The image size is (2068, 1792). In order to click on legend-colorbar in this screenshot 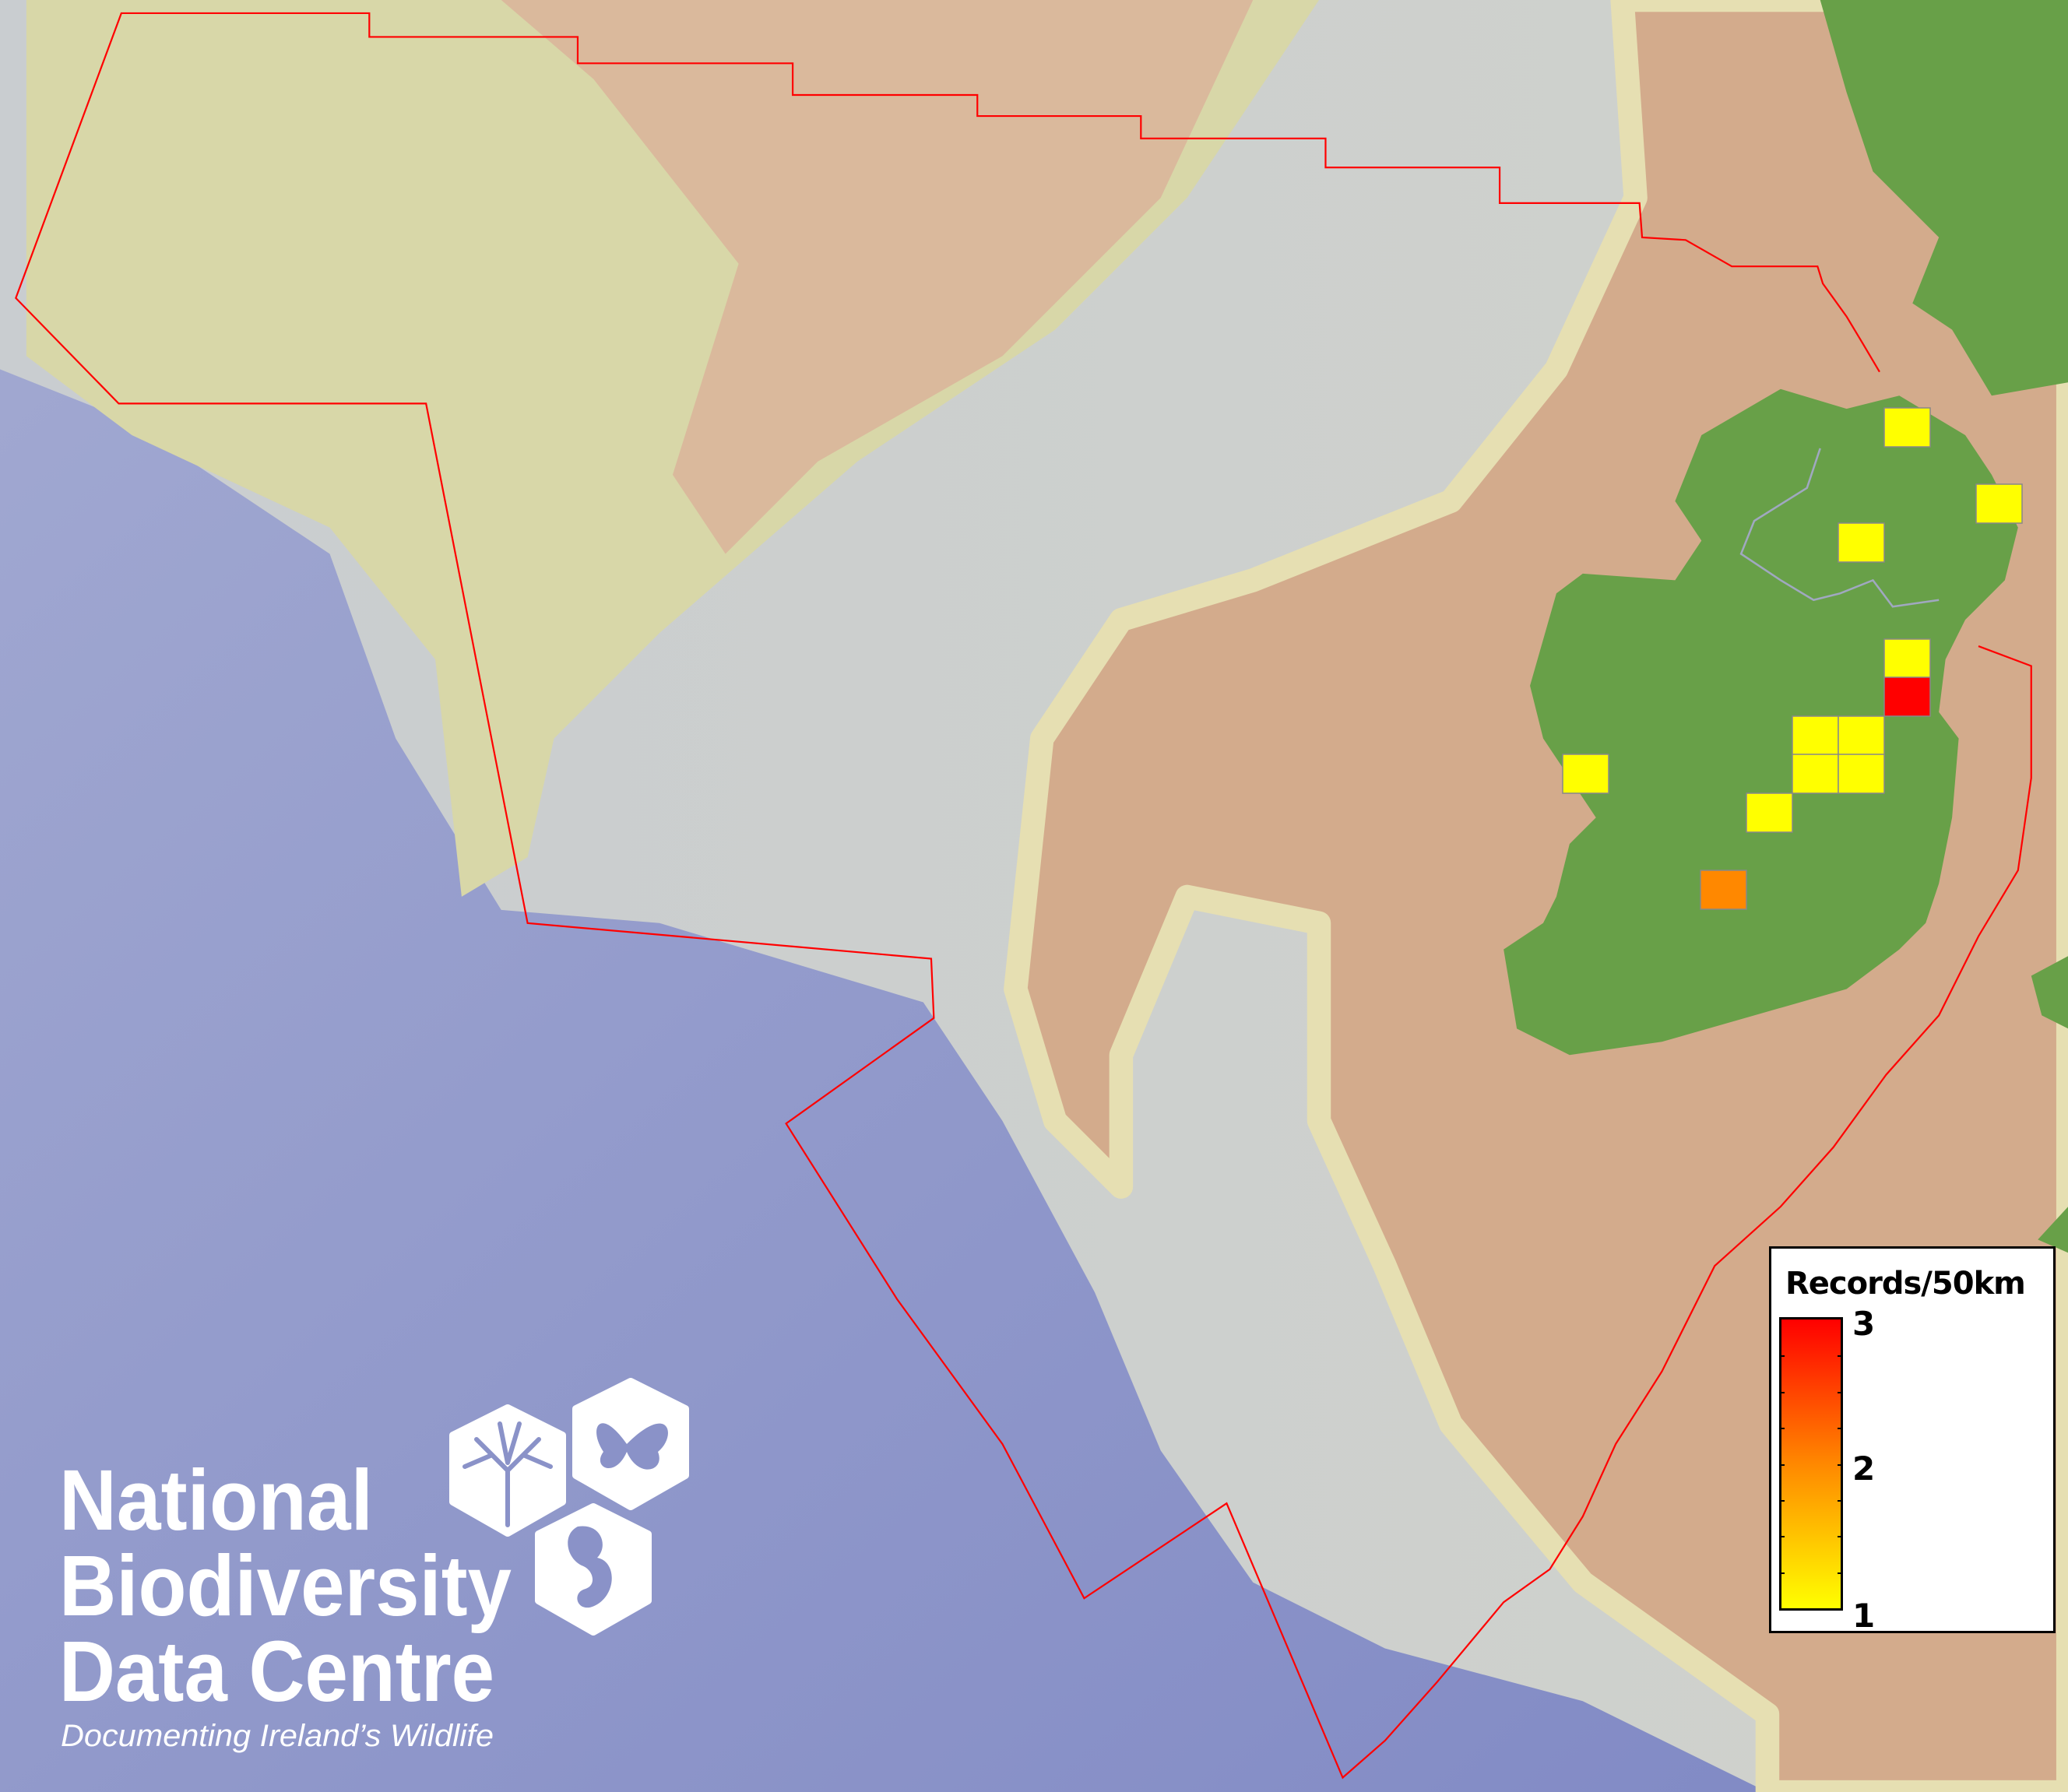, I will do `click(1811, 1464)`.